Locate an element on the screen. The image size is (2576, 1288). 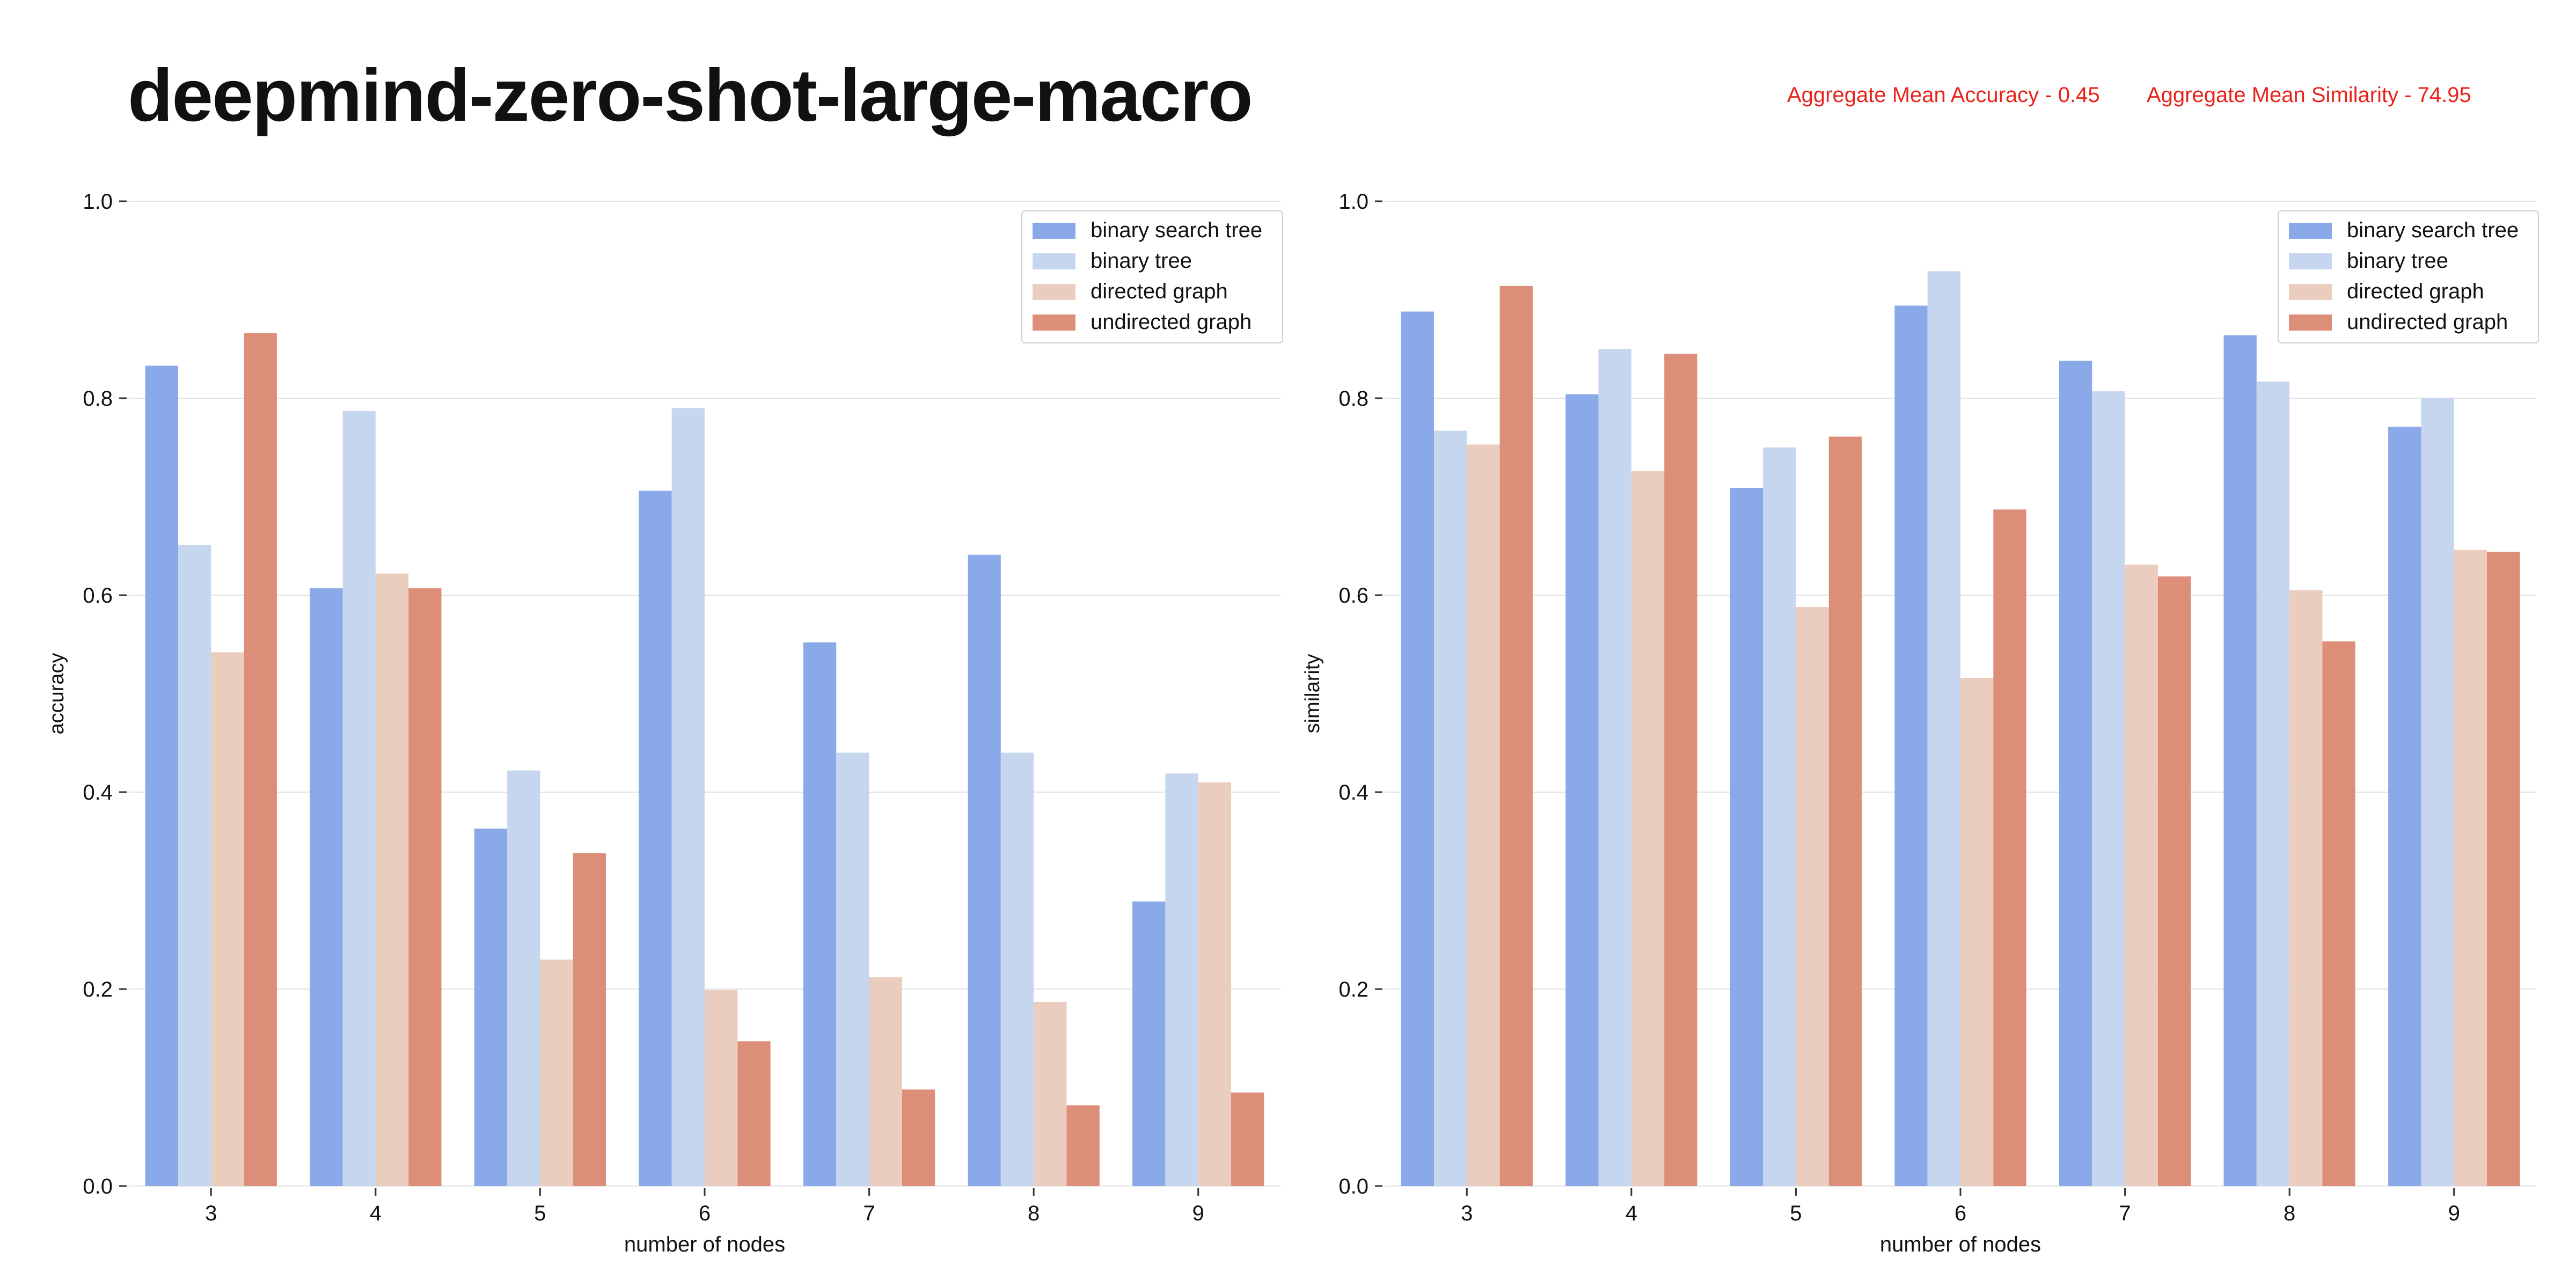
legend-entry: undirected graph is located at coordinates (2427, 322).